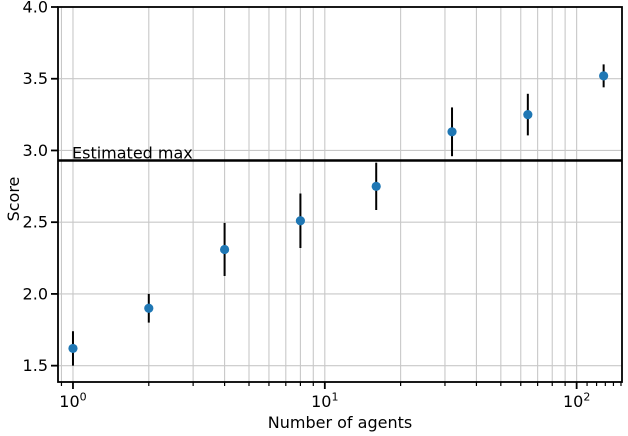  Describe the element at coordinates (340, 422) in the screenshot. I see `x-axis-label: Number of agents` at that location.